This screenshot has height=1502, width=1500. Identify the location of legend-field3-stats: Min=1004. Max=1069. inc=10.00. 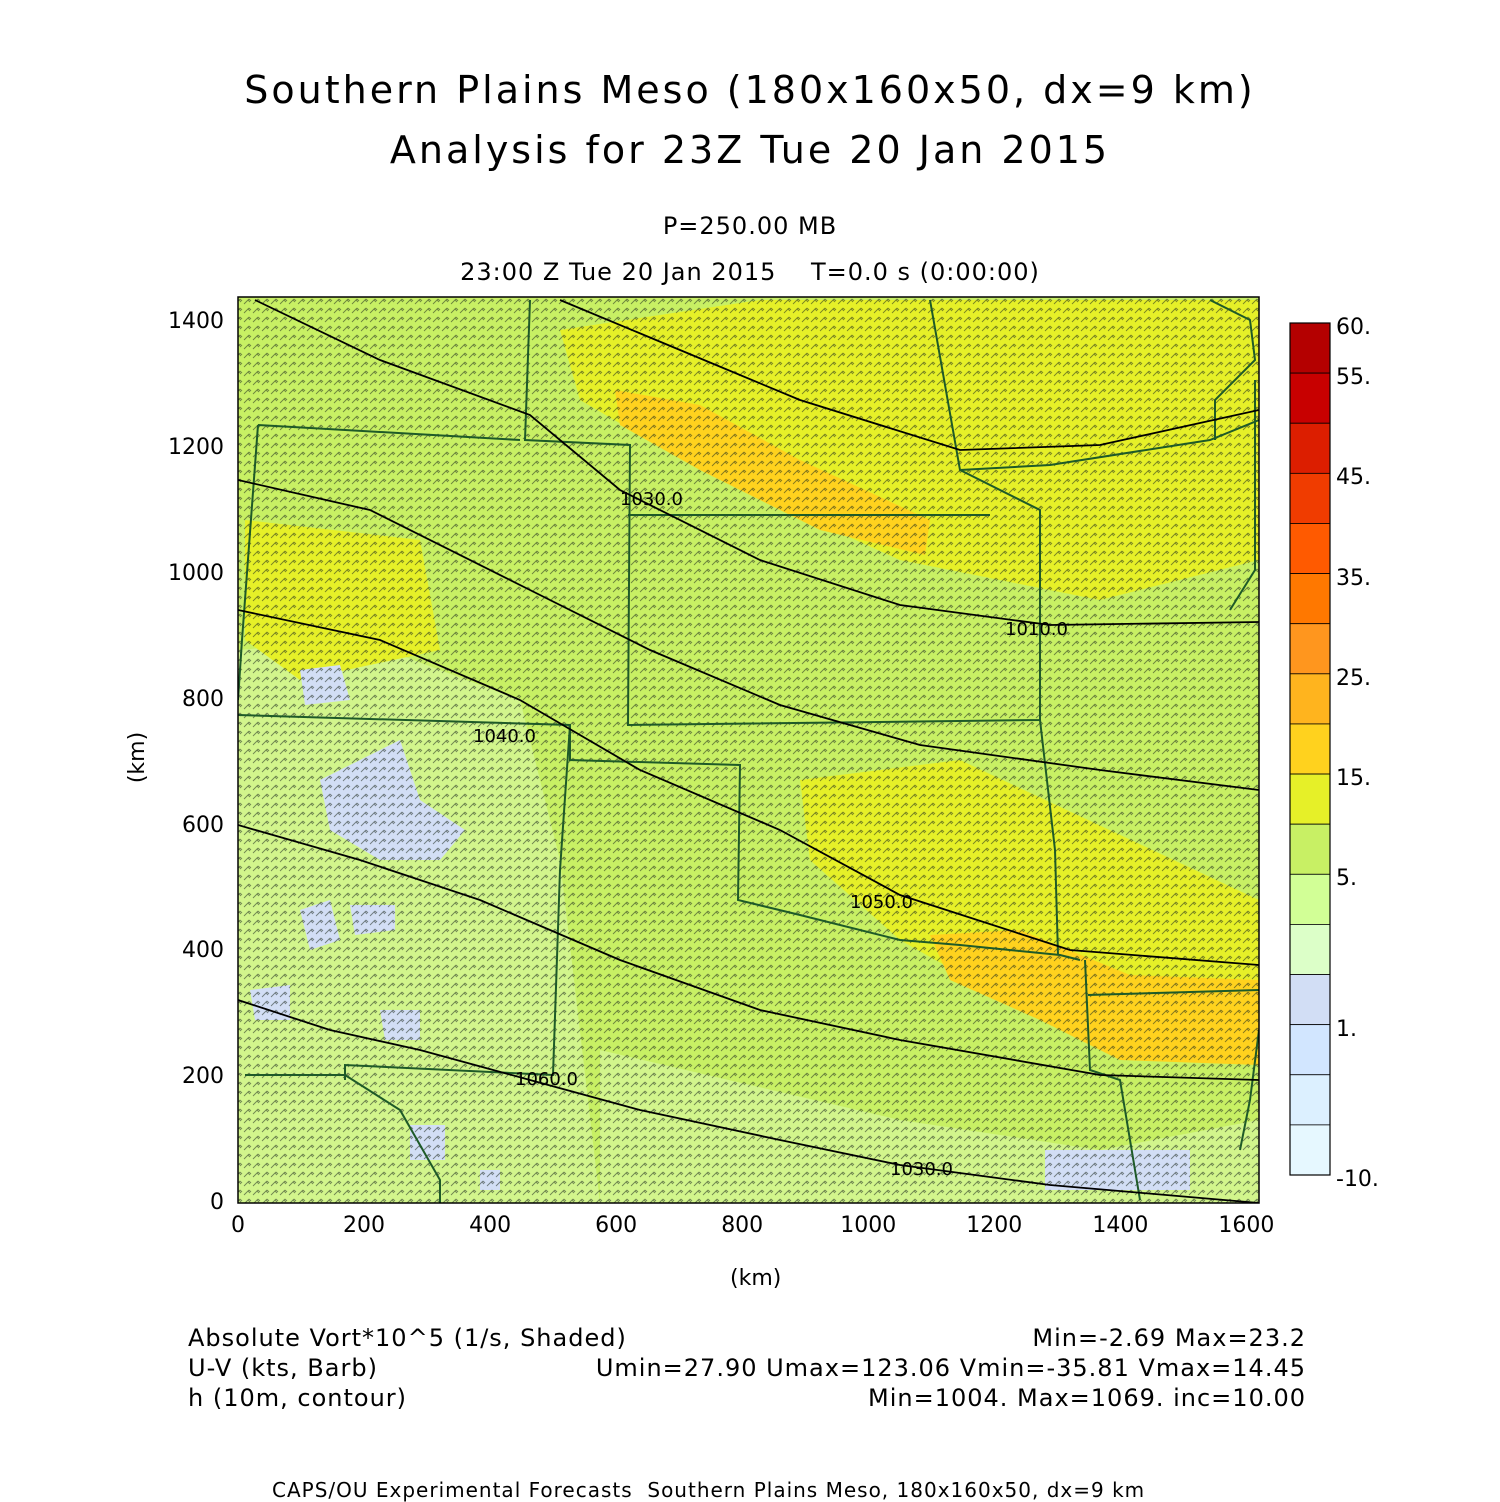
(1087, 1398).